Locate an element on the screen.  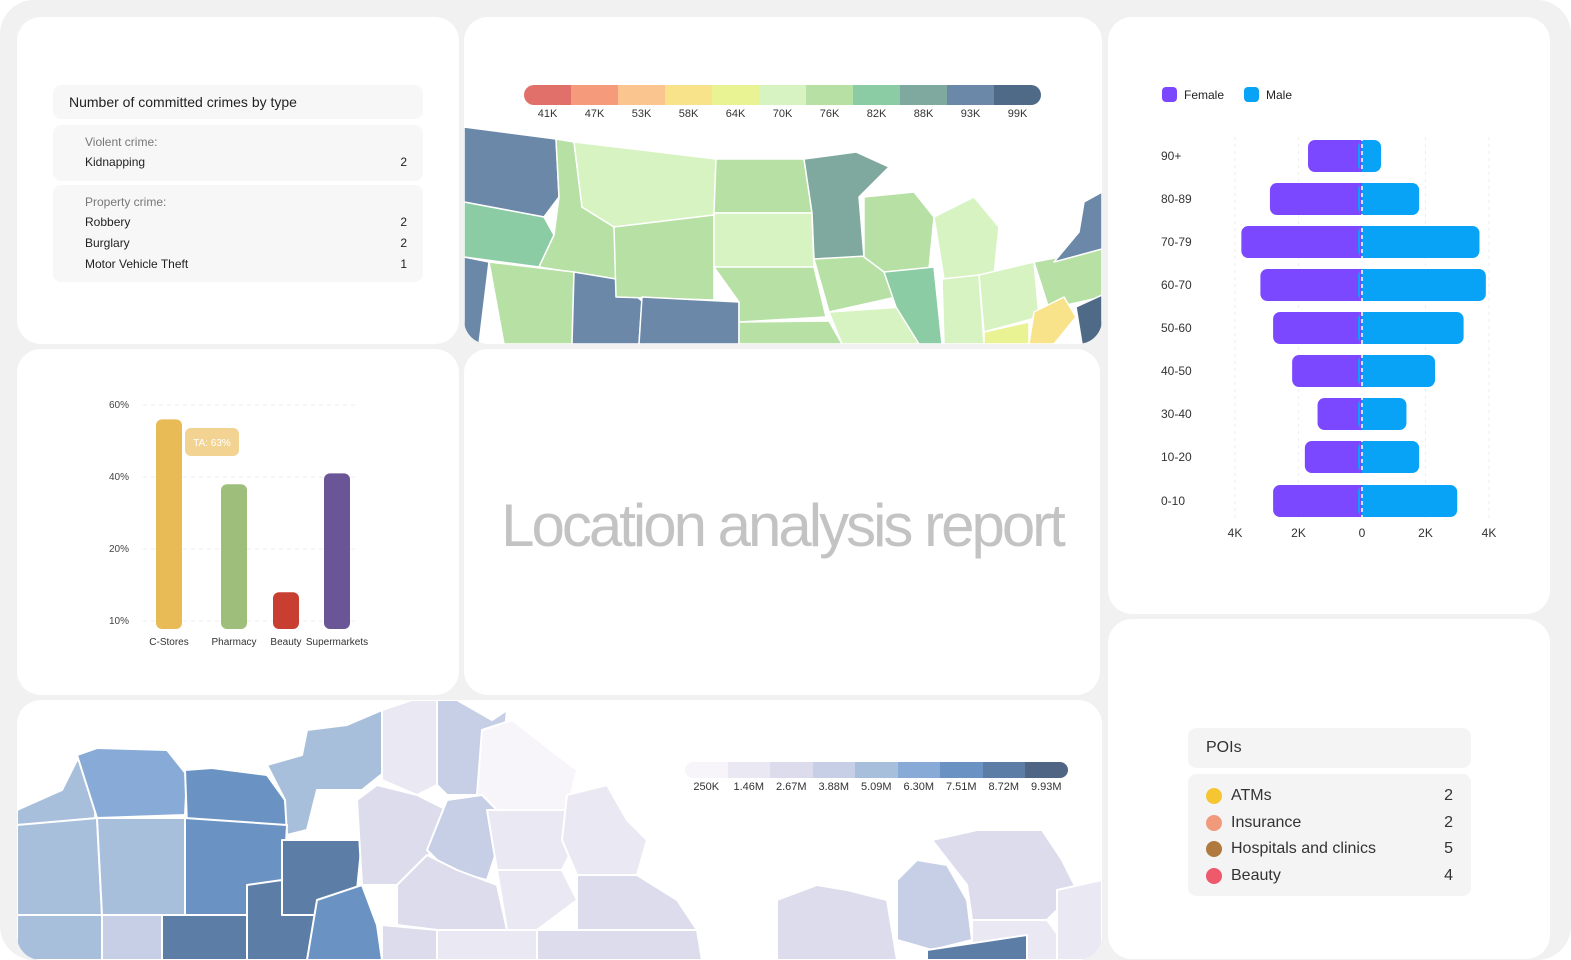
legend-female: Female is located at coordinates (1193, 94).